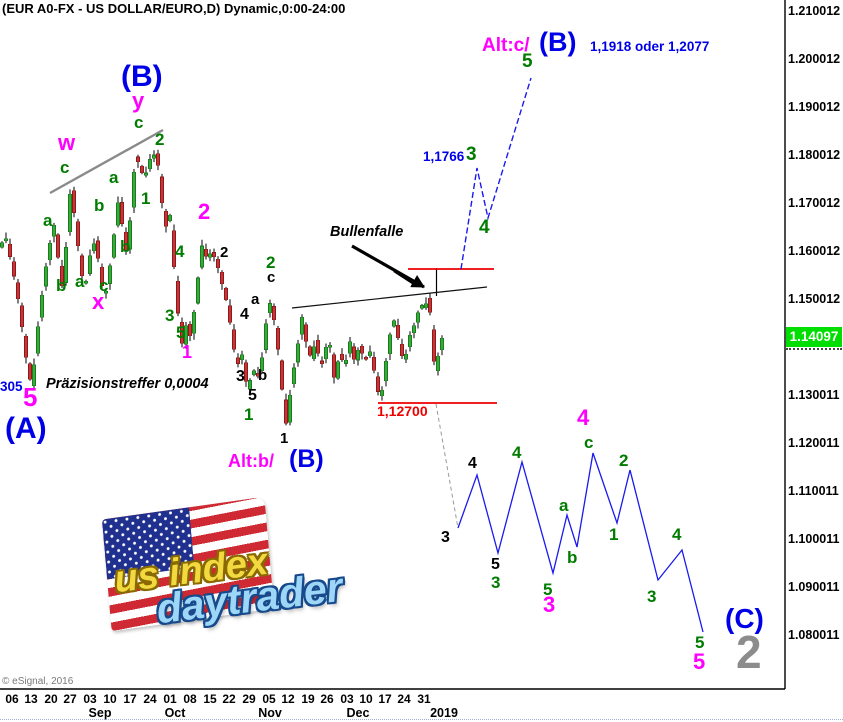 This screenshot has height=722, width=843. I want to click on x-axis-date: 13, so click(31, 699).